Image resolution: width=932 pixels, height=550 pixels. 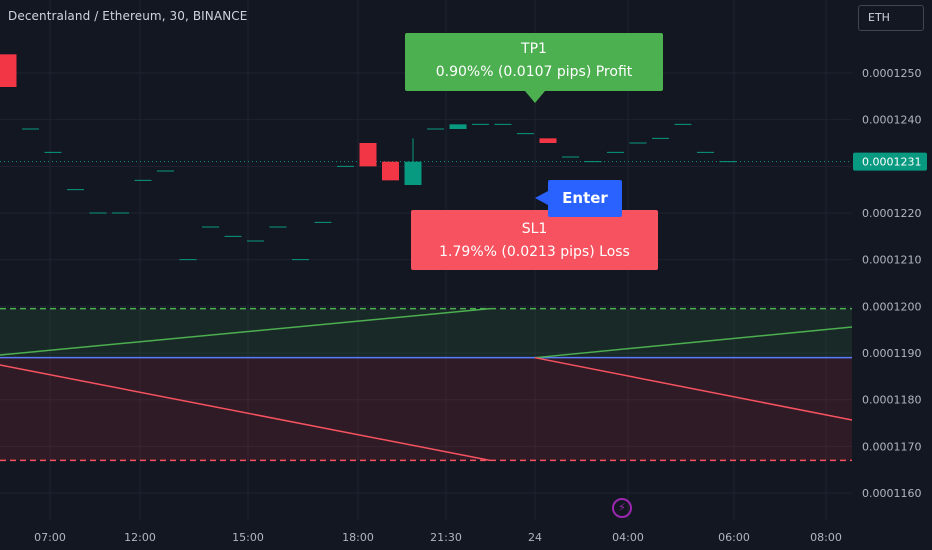 I want to click on time-tick-label: 12:00, so click(x=140, y=537).